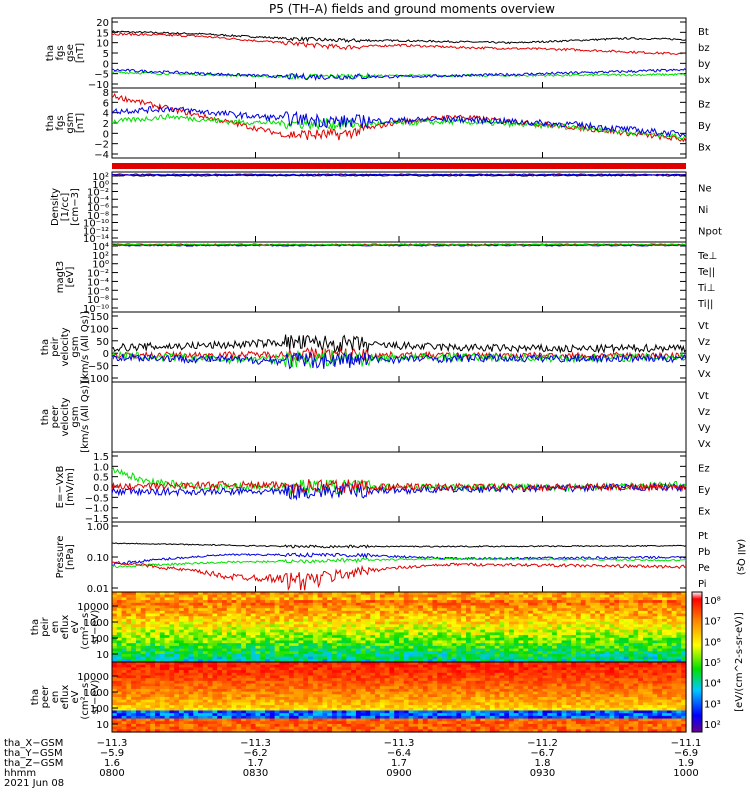 The height and width of the screenshot is (800, 750). What do you see at coordinates (399, 244) in the screenshot?
I see `series-line` at bounding box center [399, 244].